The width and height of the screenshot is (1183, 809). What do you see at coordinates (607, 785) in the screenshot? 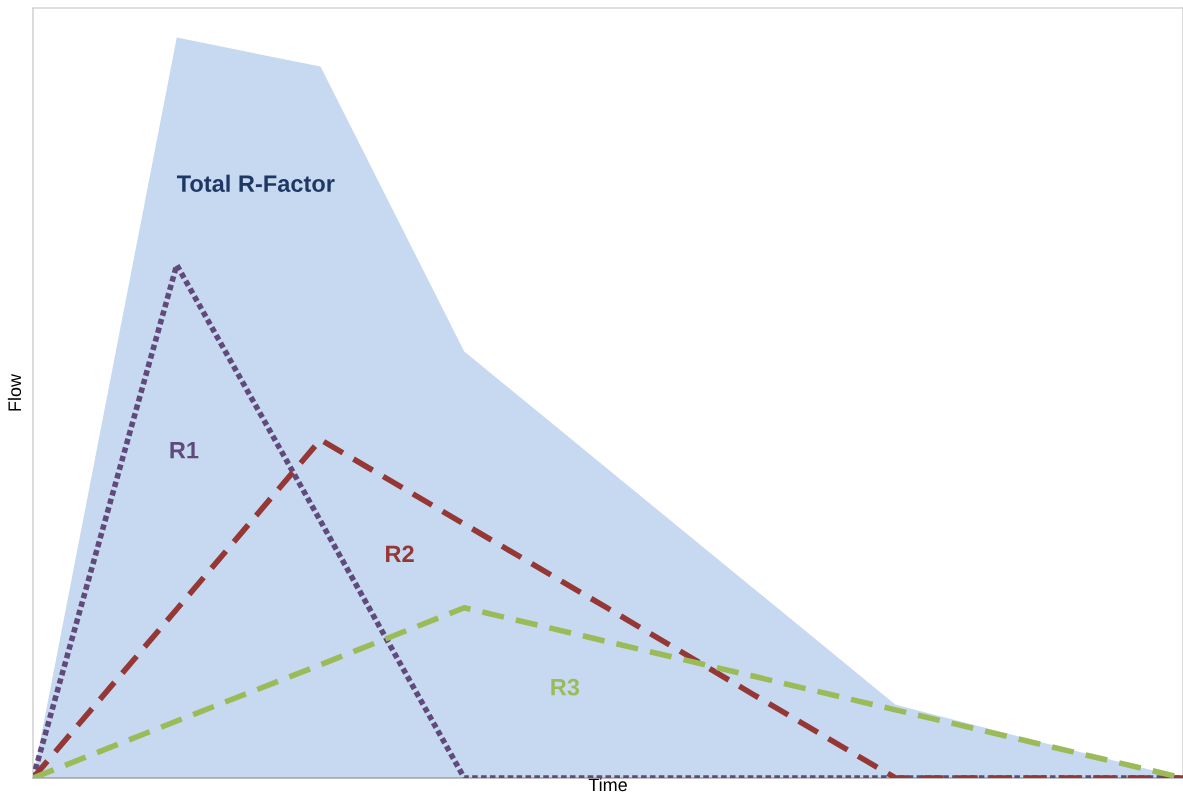
I see `x-axis-title: Time` at bounding box center [607, 785].